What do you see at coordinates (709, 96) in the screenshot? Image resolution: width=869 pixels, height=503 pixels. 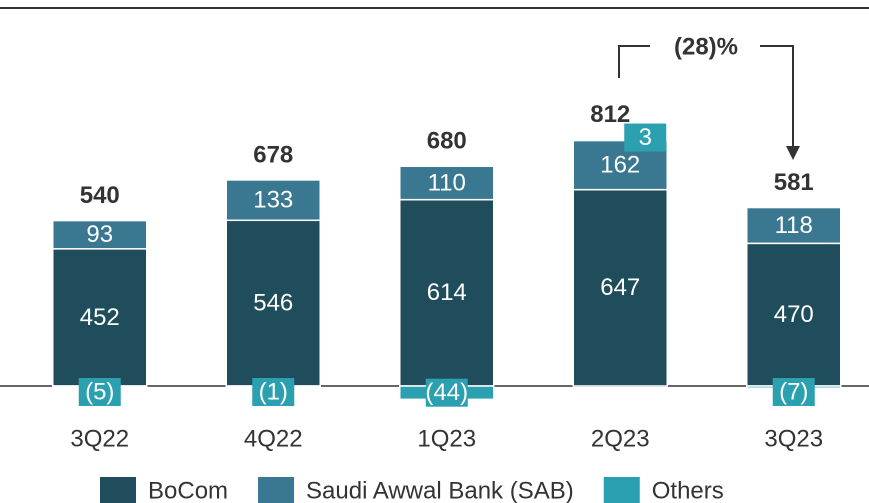 I see `change-annotation: (28)%` at bounding box center [709, 96].